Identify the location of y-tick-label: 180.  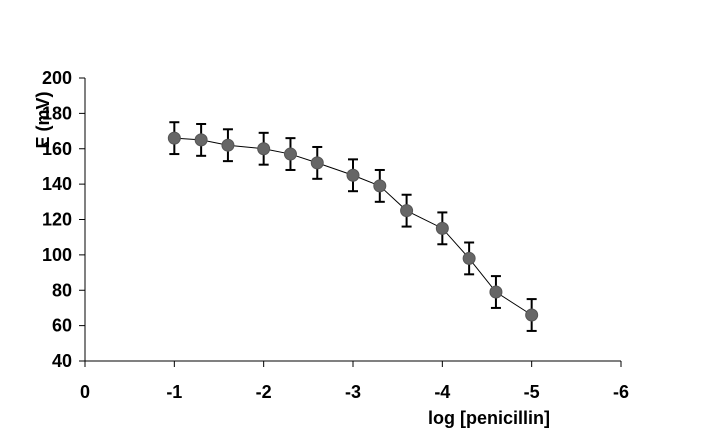
(57, 113).